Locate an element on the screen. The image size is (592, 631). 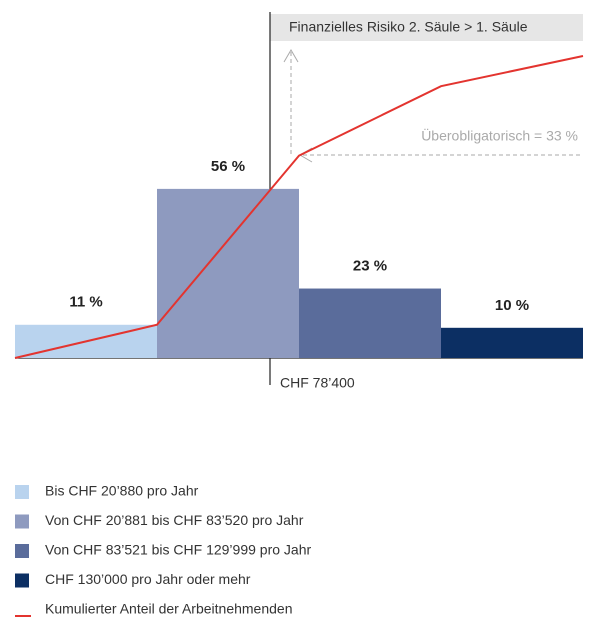
value-label: 10 % is located at coordinates (512, 305).